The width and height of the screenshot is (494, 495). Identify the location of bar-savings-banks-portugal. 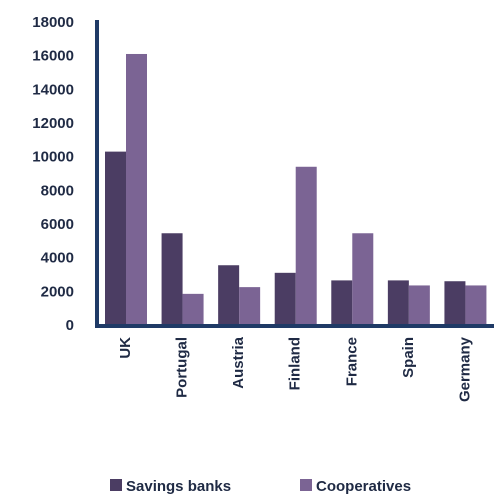
(172, 279).